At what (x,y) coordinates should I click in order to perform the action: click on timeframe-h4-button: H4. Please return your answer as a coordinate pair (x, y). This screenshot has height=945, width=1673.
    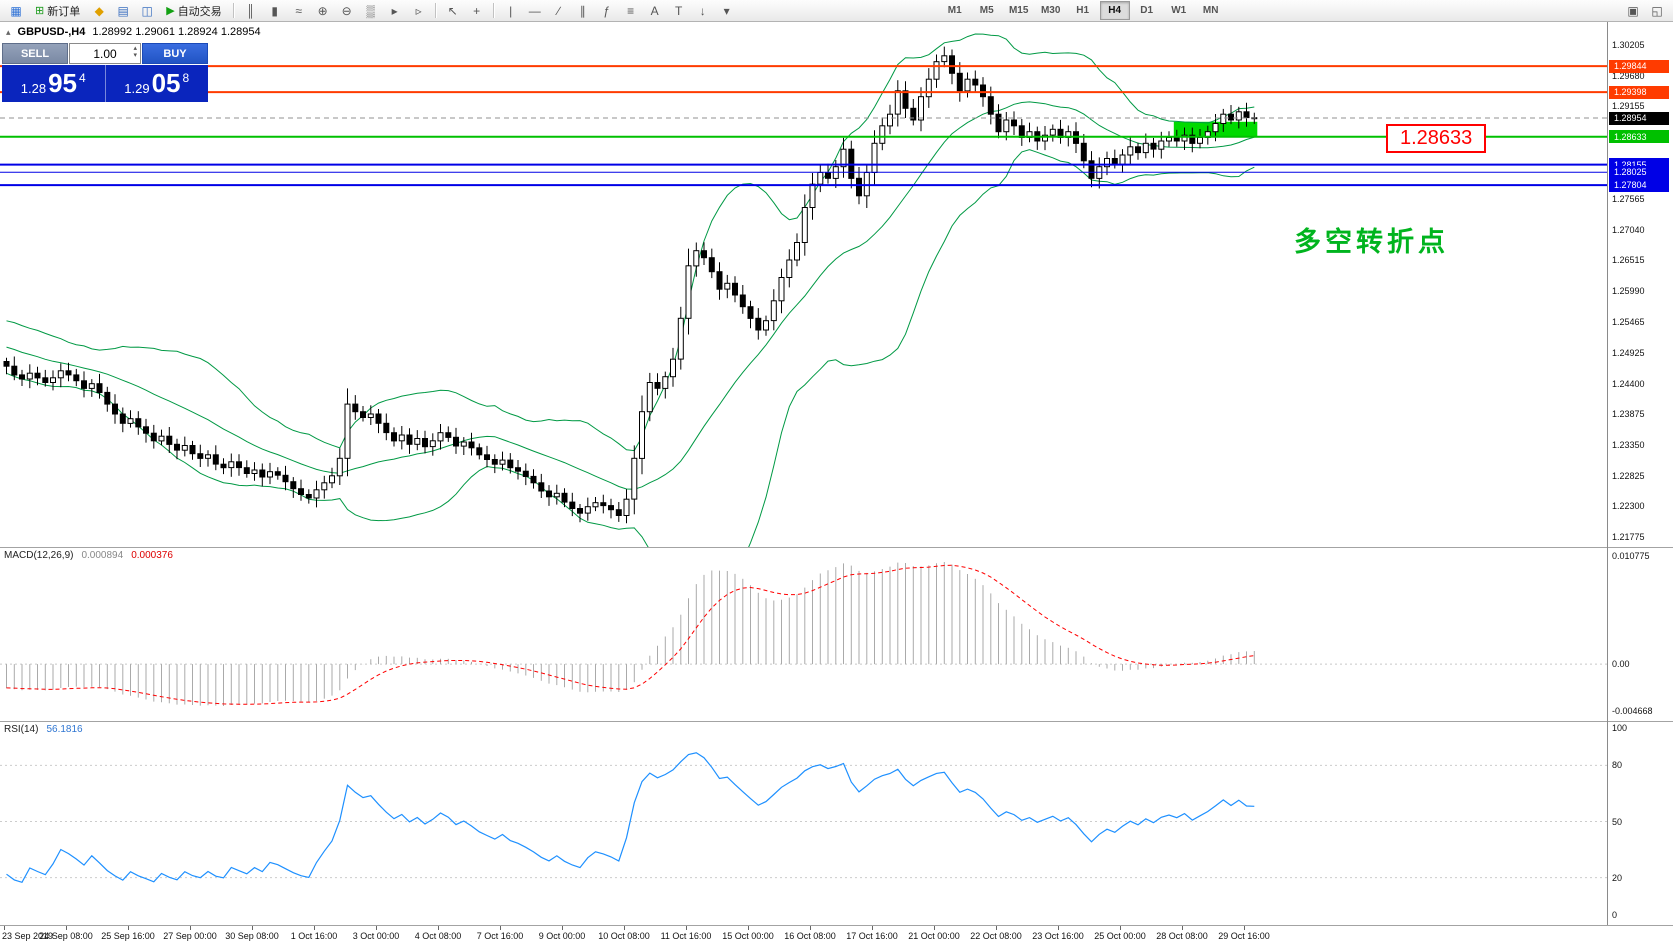
    Looking at the image, I should click on (1114, 10).